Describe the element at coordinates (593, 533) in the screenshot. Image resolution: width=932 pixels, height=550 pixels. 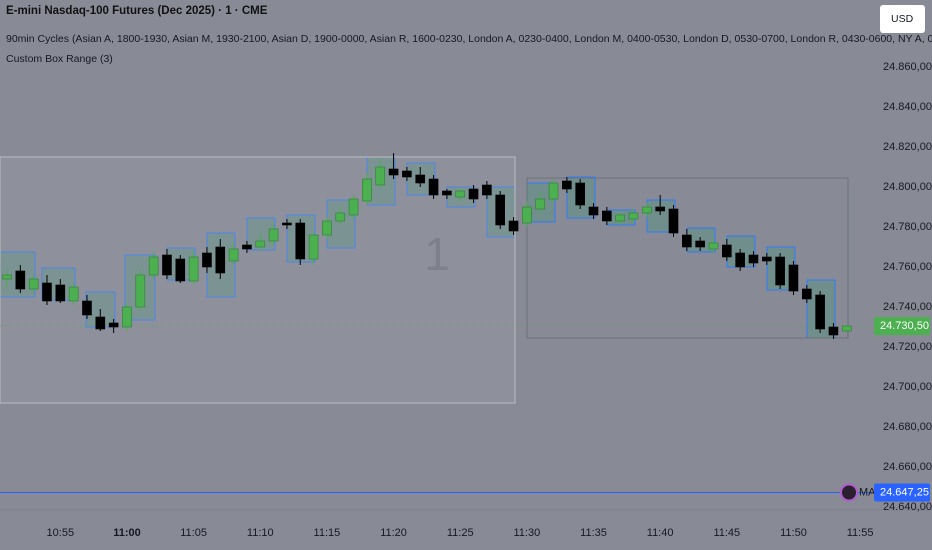
I see `x-tick-label: 11:35` at that location.